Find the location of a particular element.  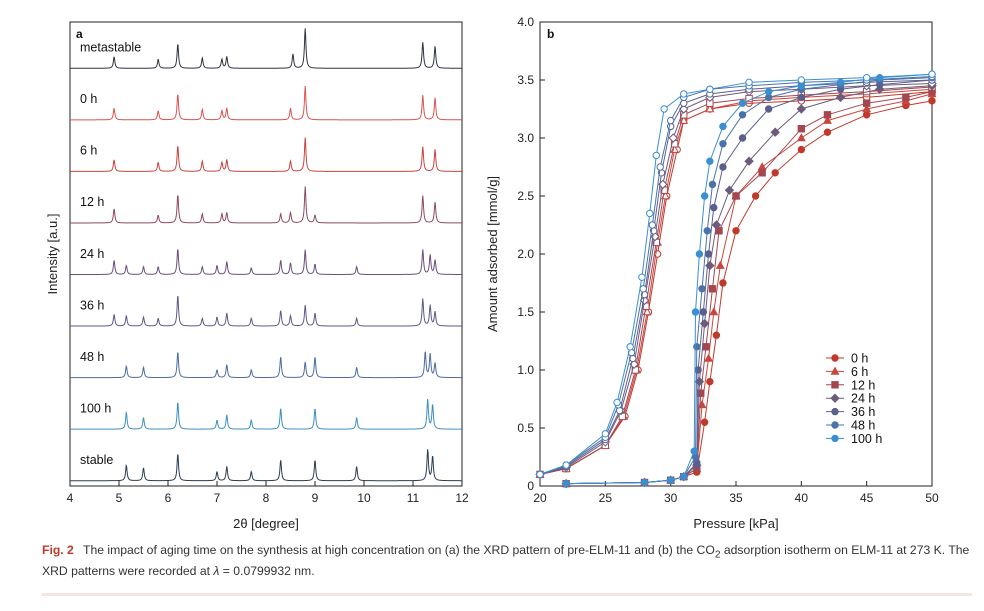

legend-label: 12 h is located at coordinates (863, 385).